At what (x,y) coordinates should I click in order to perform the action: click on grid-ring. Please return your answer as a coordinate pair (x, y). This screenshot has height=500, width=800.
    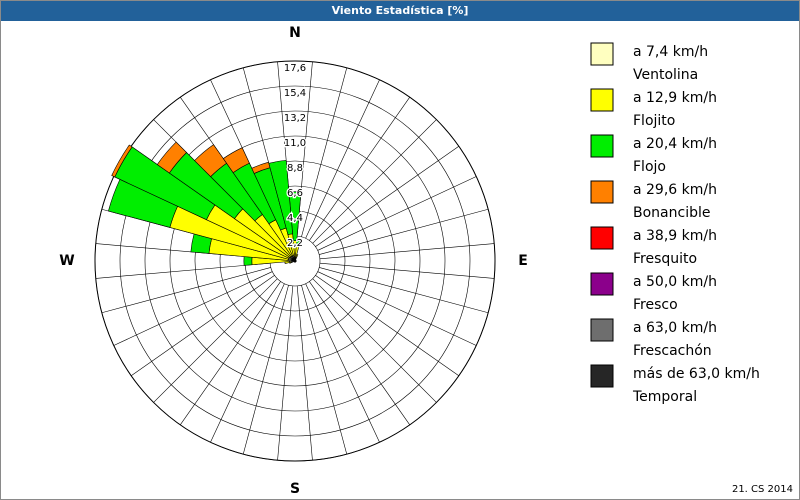
    Looking at the image, I should click on (295, 261).